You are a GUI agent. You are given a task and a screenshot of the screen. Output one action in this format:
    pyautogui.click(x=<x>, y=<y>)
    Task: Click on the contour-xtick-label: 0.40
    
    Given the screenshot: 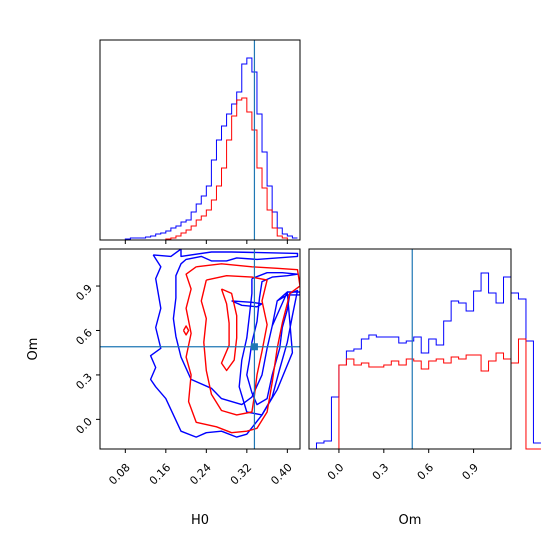 What is the action you would take?
    pyautogui.click(x=281, y=474)
    